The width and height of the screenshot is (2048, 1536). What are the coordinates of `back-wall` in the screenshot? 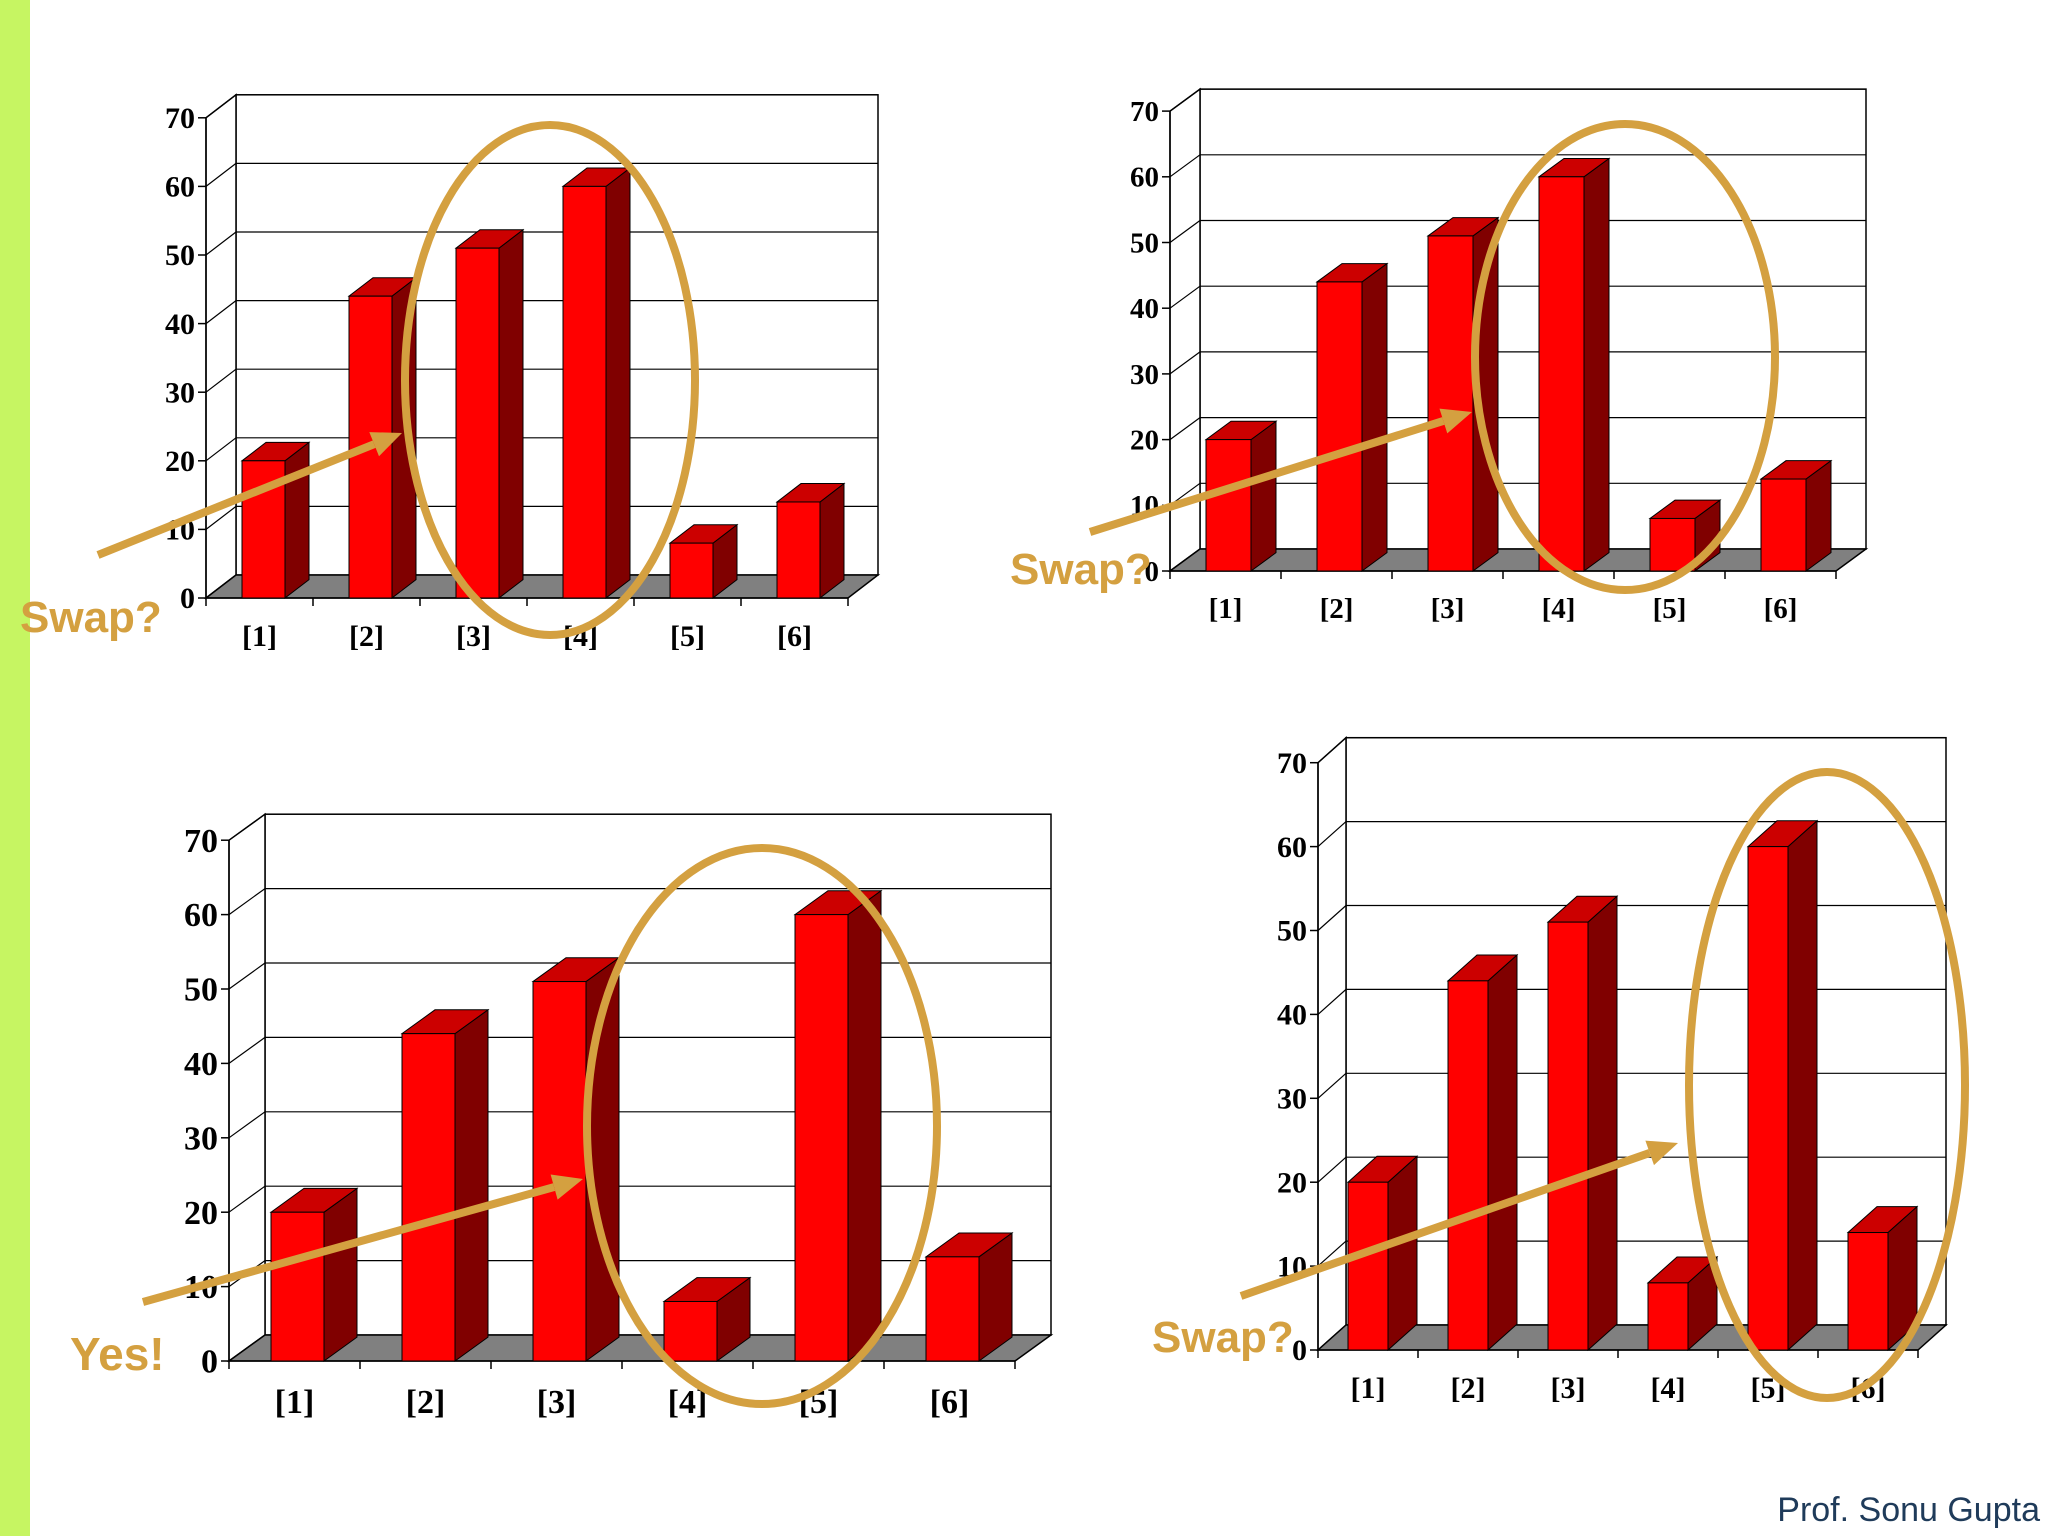 It's located at (557, 335).